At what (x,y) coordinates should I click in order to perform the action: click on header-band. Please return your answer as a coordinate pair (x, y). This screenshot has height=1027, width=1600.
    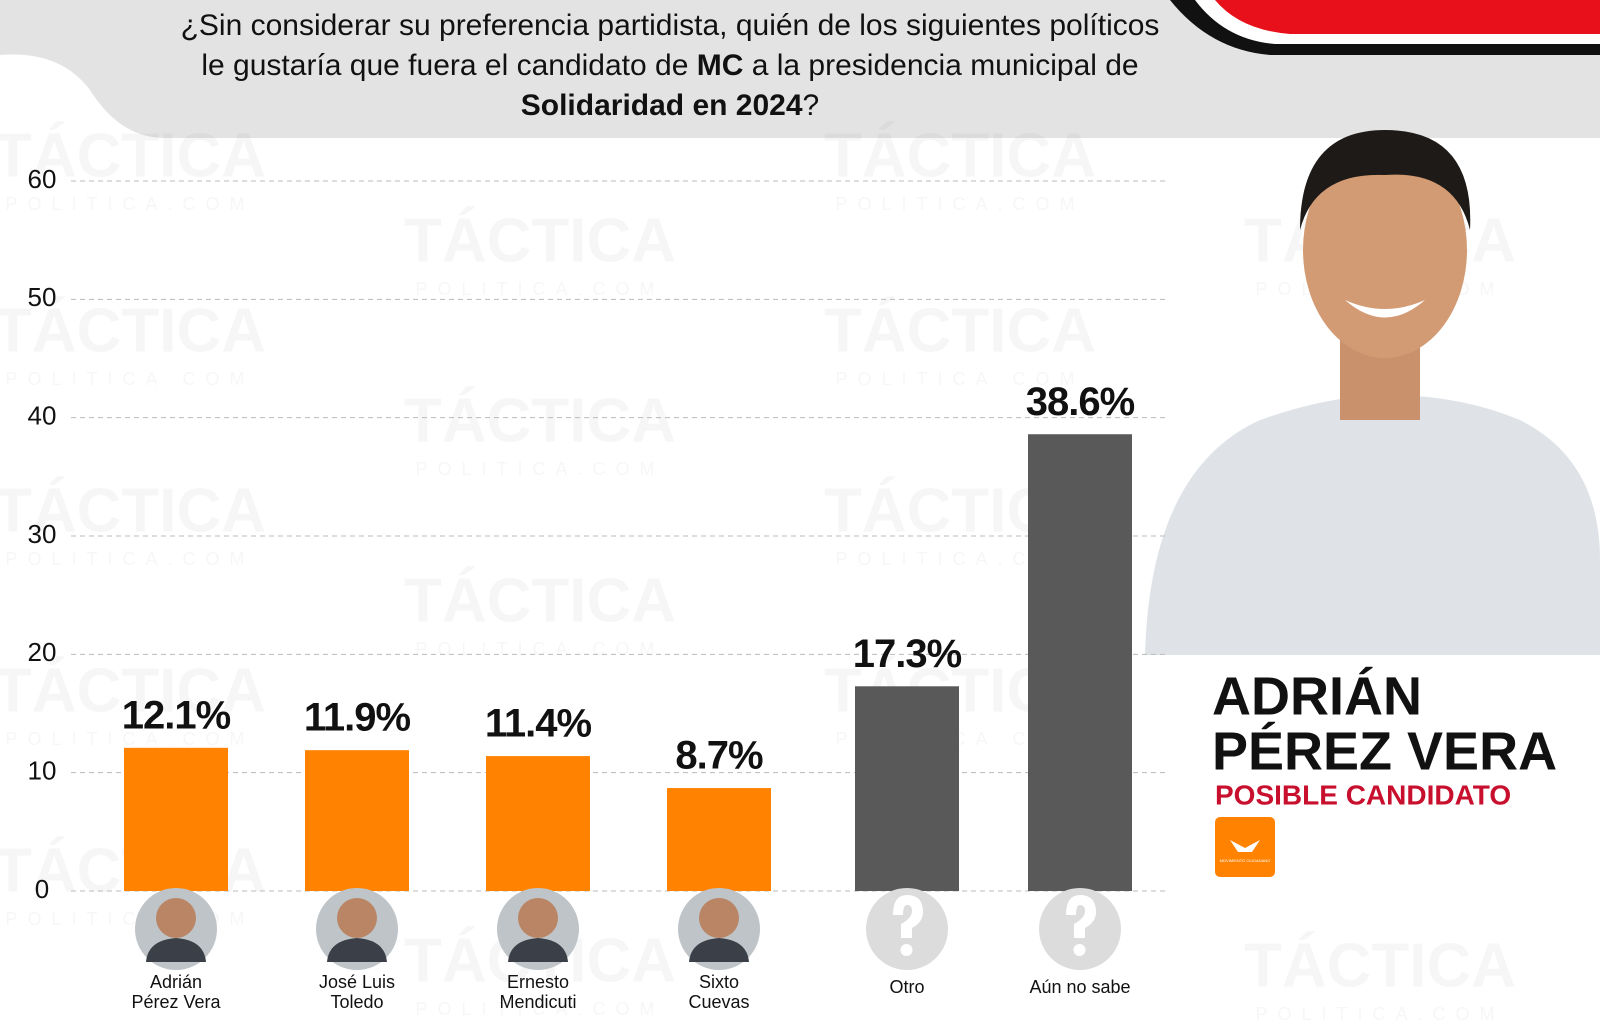
    Looking at the image, I should click on (800, 69).